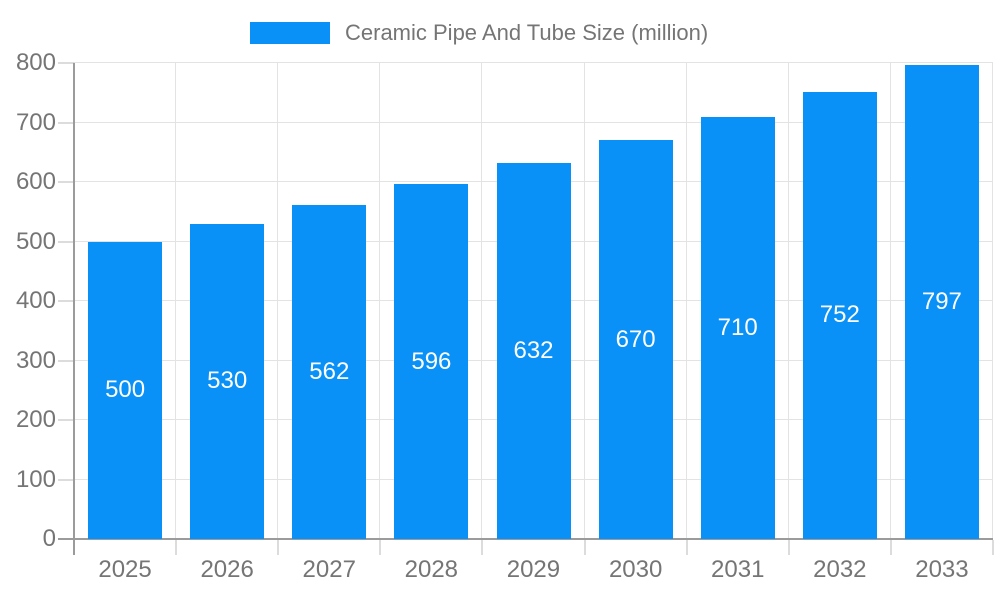  Describe the element at coordinates (35, 300) in the screenshot. I see `y-axis-tick-label: 400` at that location.